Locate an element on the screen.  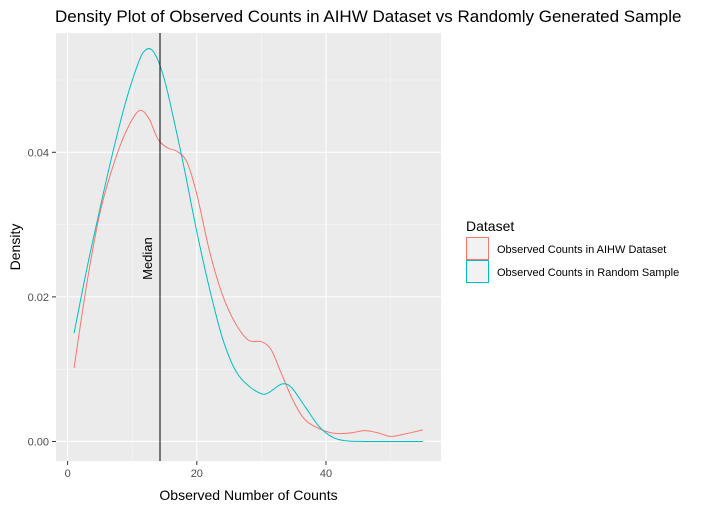
y-tick-label: 0.04 is located at coordinates (38, 153).